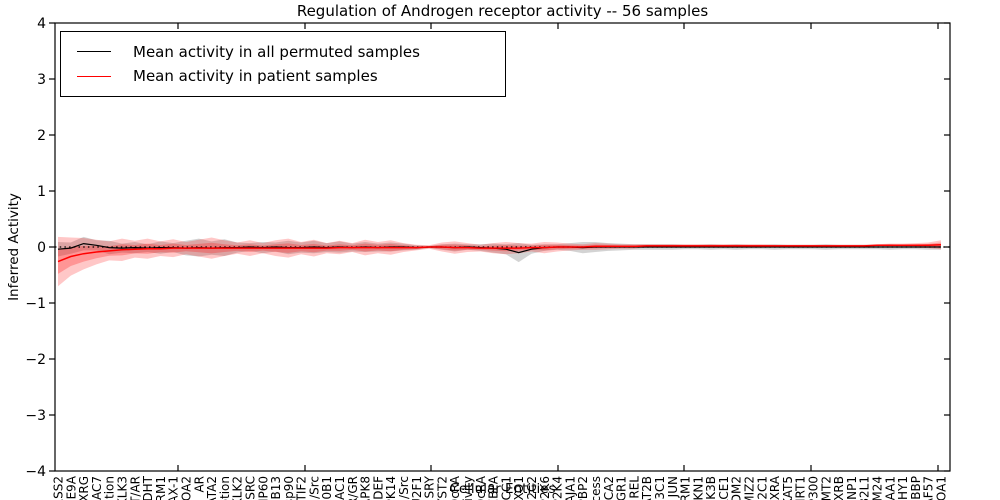 Image resolution: width=1000 pixels, height=500 pixels. I want to click on y-tick-label: −4, so click(35, 472).